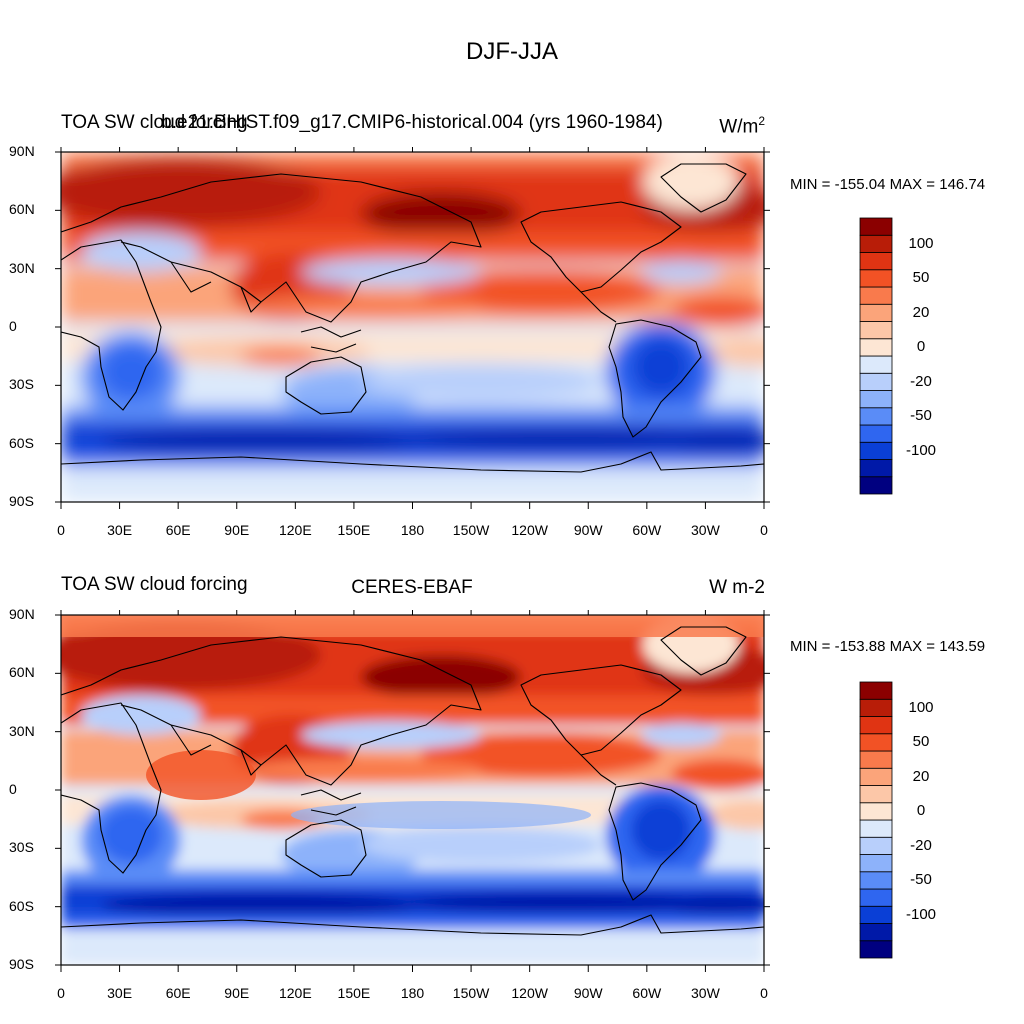 The width and height of the screenshot is (1024, 1024). What do you see at coordinates (921, 776) in the screenshot?
I see `colorbar-label: 20` at bounding box center [921, 776].